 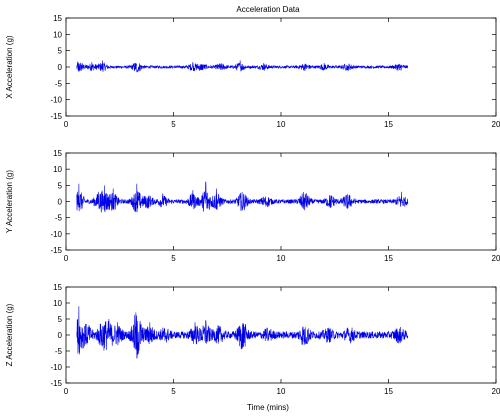 What do you see at coordinates (388, 258) in the screenshot?
I see `y-xtick-label: 15` at bounding box center [388, 258].